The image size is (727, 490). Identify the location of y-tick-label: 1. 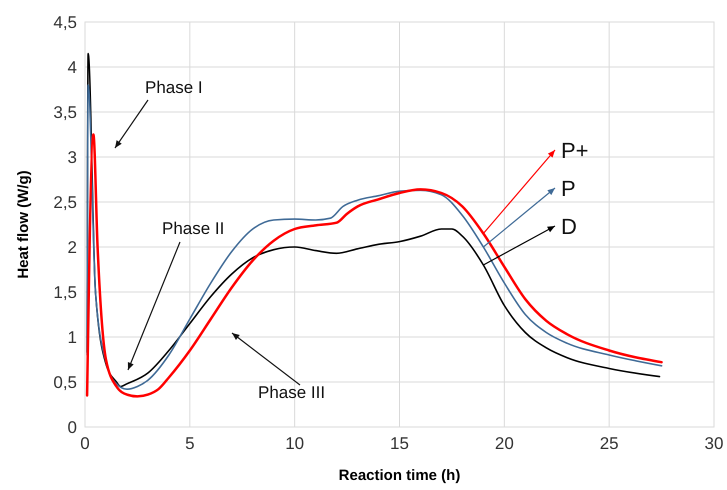
(72, 337).